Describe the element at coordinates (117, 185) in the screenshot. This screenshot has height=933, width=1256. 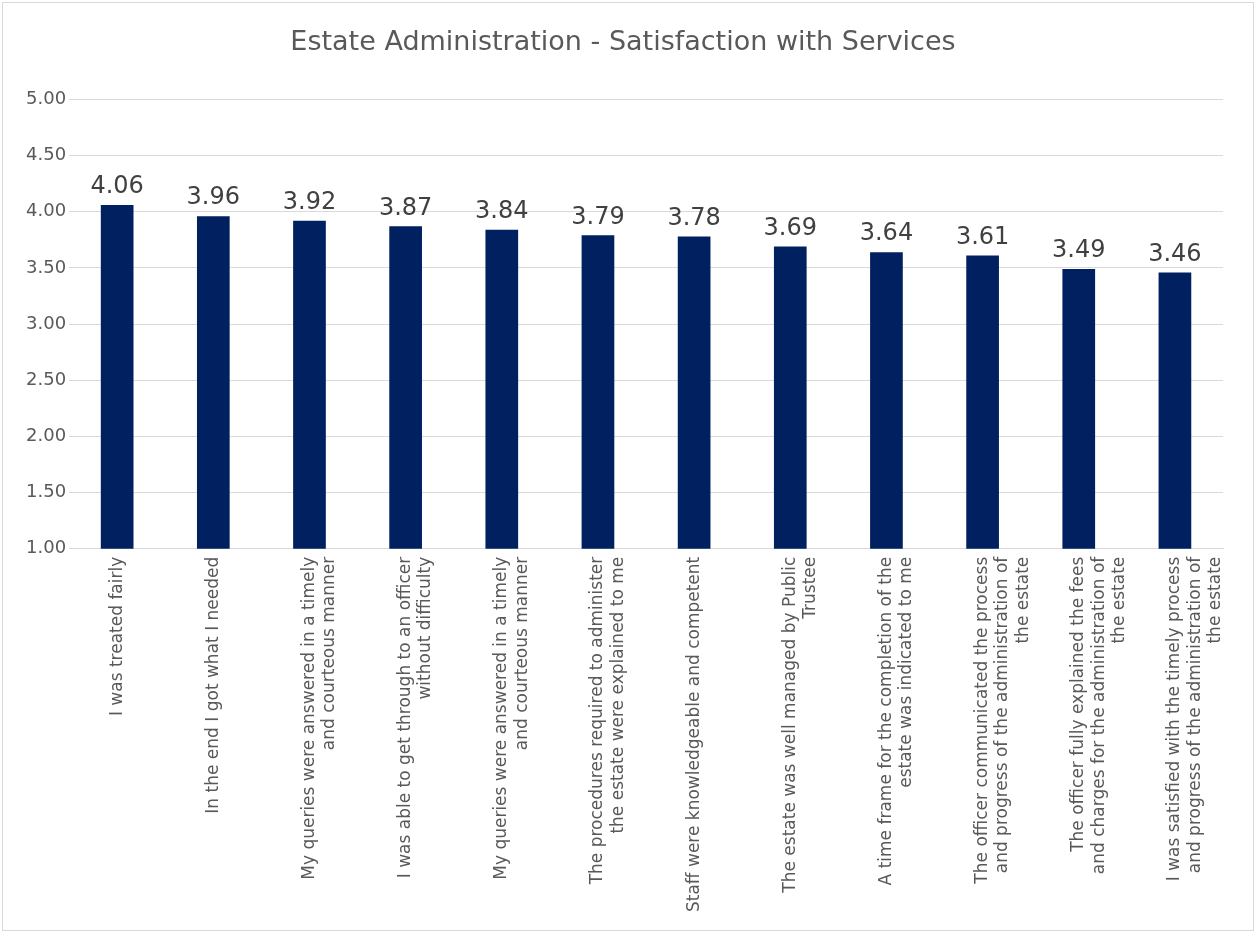
I see `data-label: 4.06` at that location.